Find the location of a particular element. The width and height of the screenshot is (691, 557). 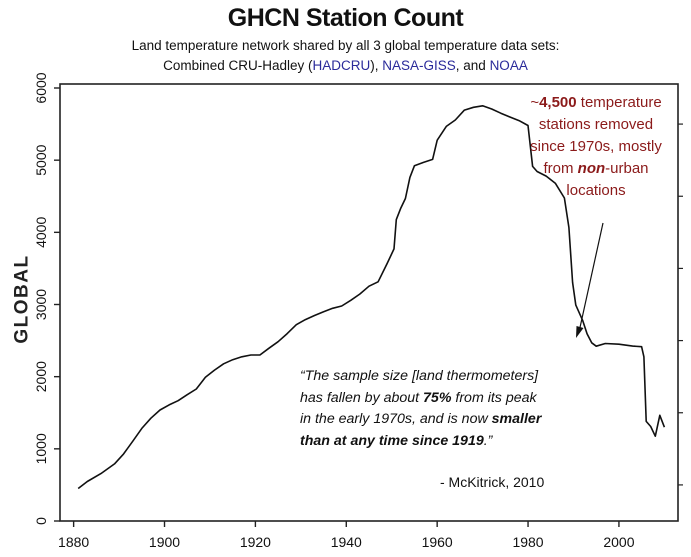

annotation-line3: since 1970s, mostly is located at coordinates (596, 146).